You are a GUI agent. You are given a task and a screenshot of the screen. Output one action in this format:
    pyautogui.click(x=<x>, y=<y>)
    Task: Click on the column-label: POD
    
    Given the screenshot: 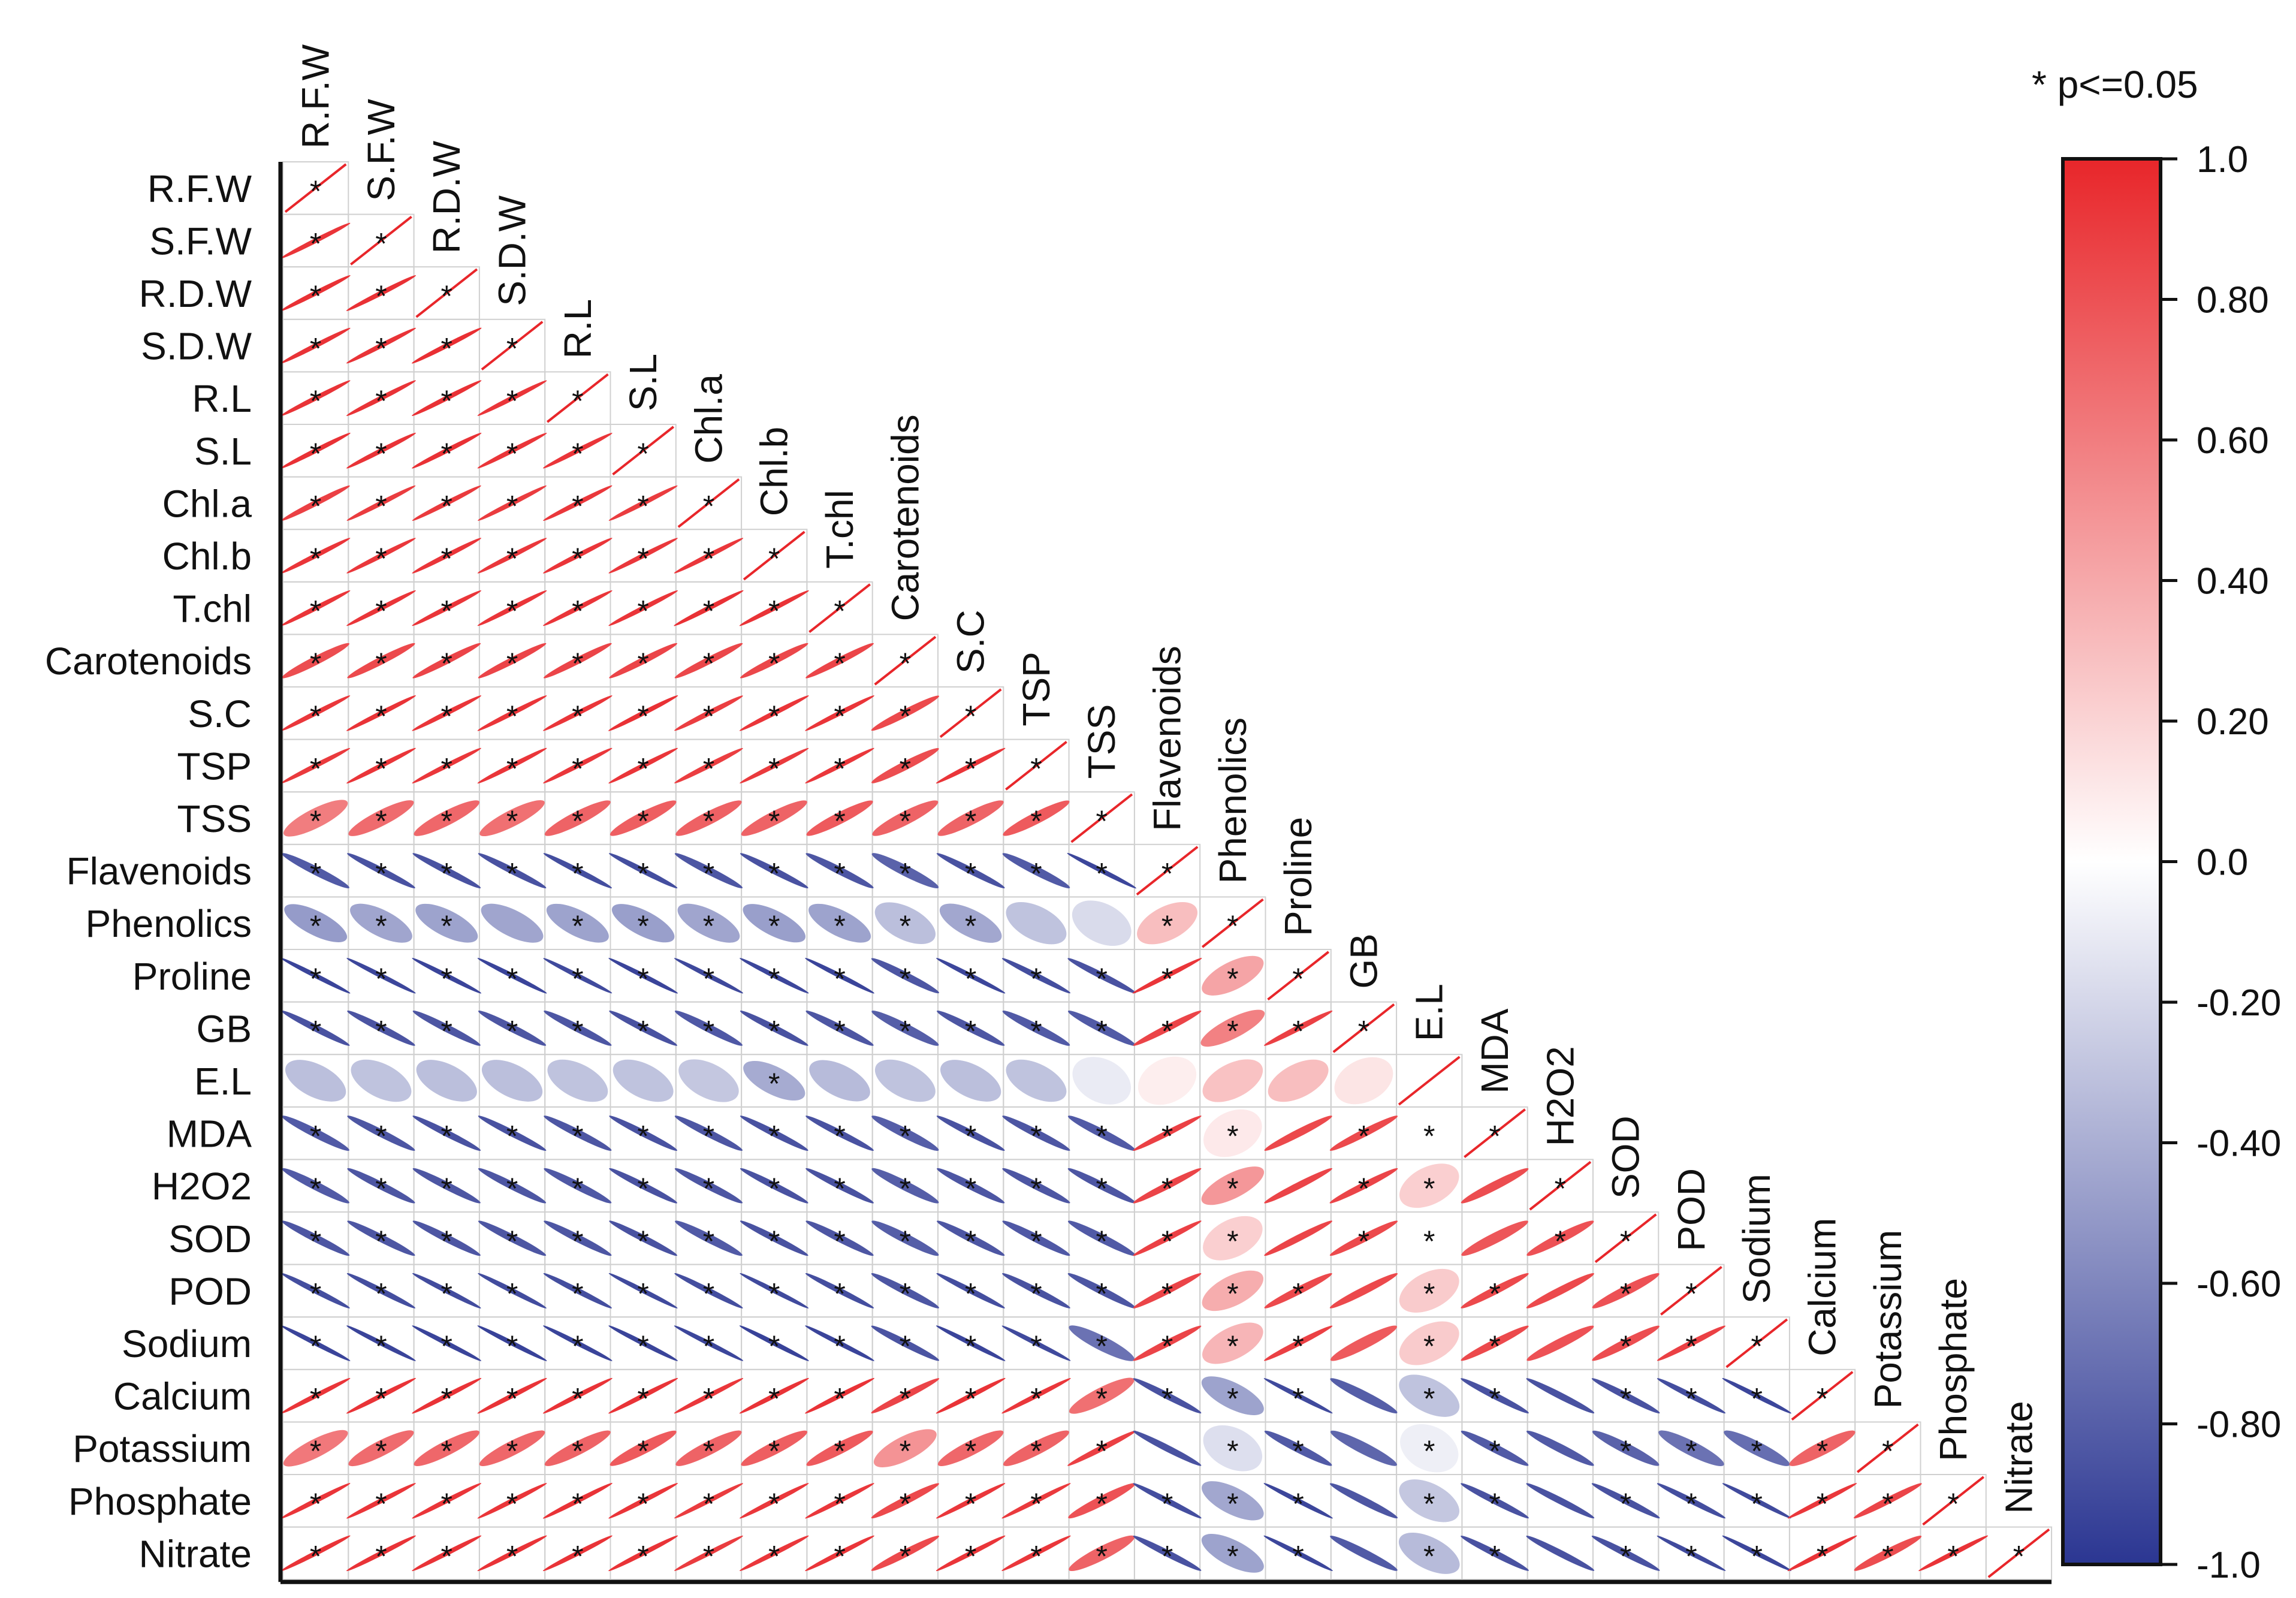 What is the action you would take?
    pyautogui.click(x=1691, y=1210)
    